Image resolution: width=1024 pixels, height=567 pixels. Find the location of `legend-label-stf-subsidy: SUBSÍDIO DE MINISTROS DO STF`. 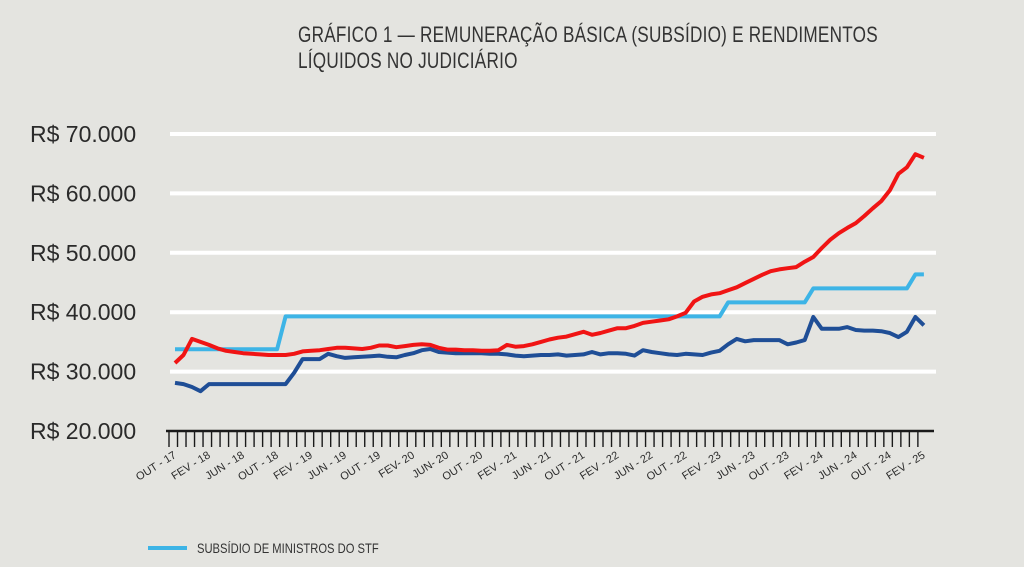

legend-label-stf-subsidy: SUBSÍDIO DE MINISTROS DO STF is located at coordinates (288, 548).